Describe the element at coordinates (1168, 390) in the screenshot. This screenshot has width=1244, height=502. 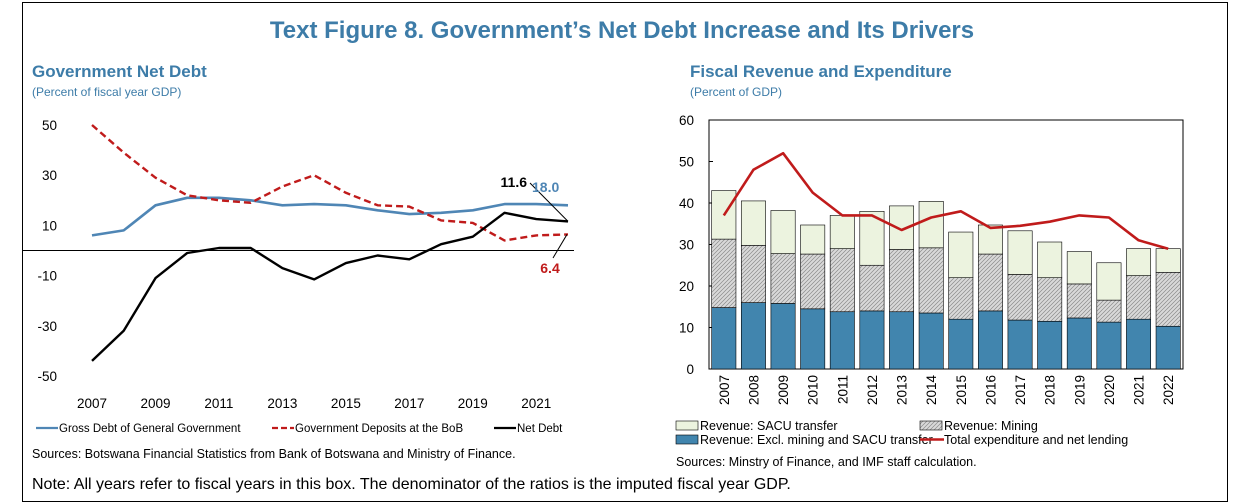
I see `right-x-tick-label: 2022` at that location.